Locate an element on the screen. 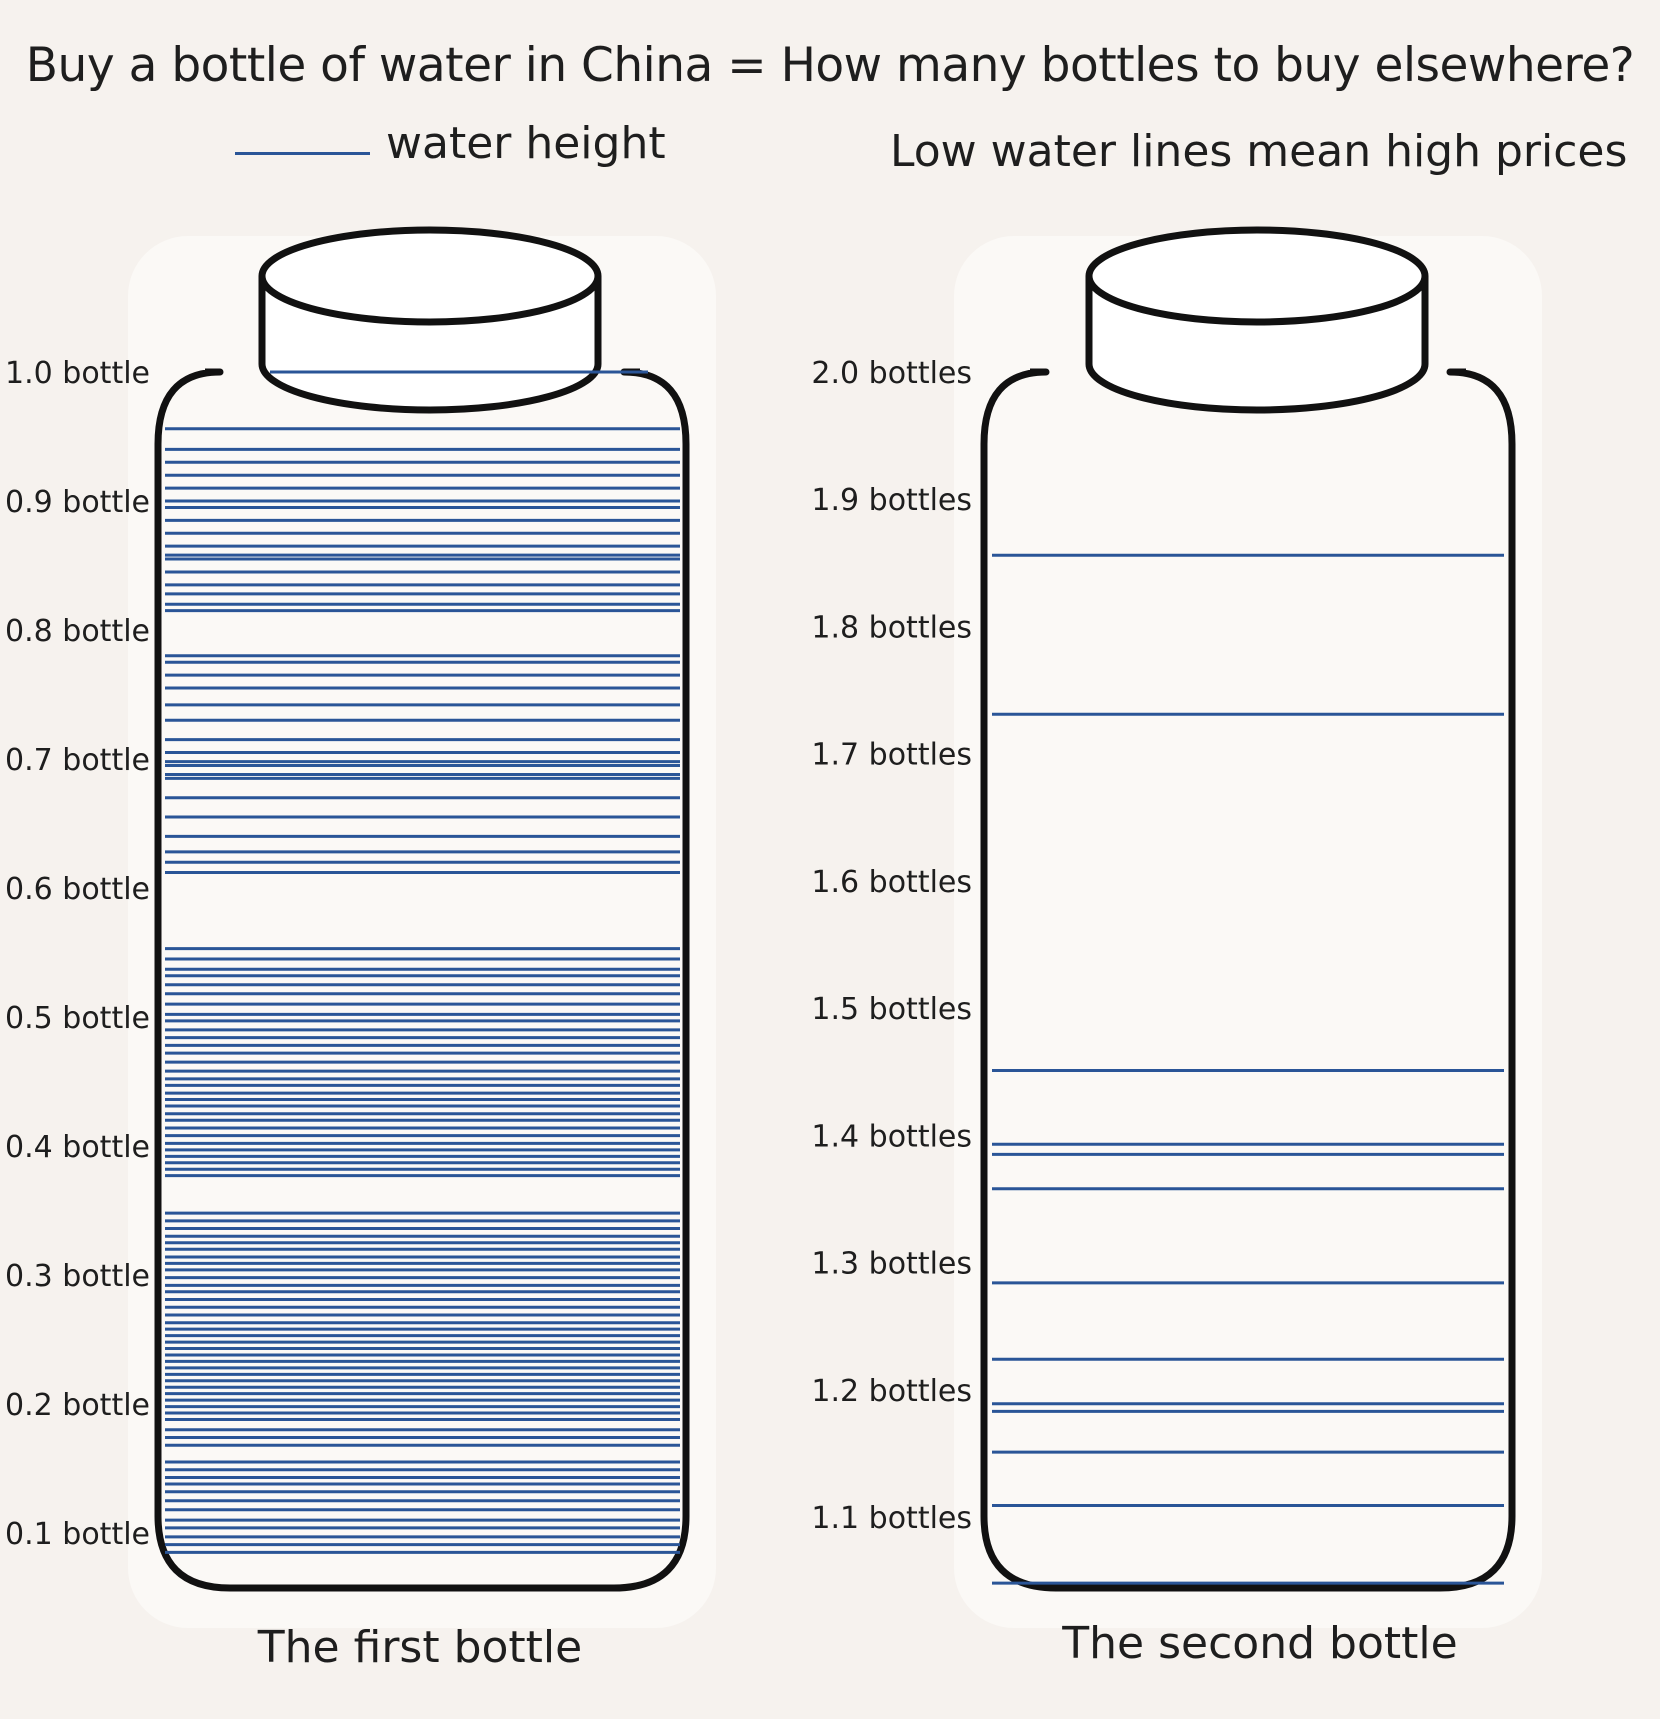 The image size is (1660, 1719). bottle-2-tick-label: 1.1 bottles is located at coordinates (891, 1518).